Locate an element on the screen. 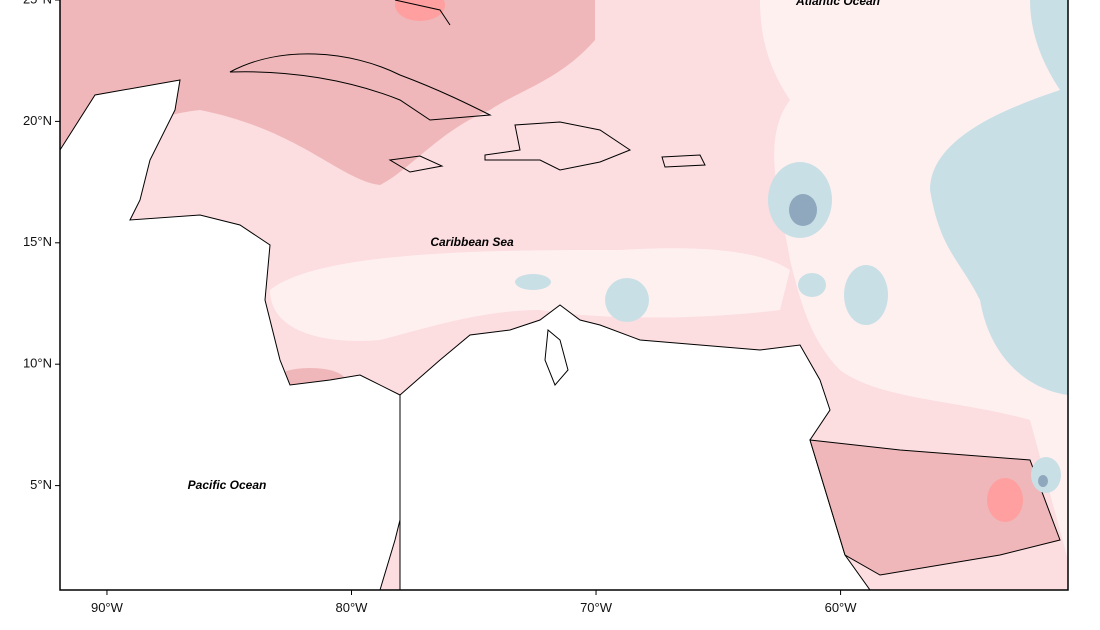  hispaniola is located at coordinates (558, 146).